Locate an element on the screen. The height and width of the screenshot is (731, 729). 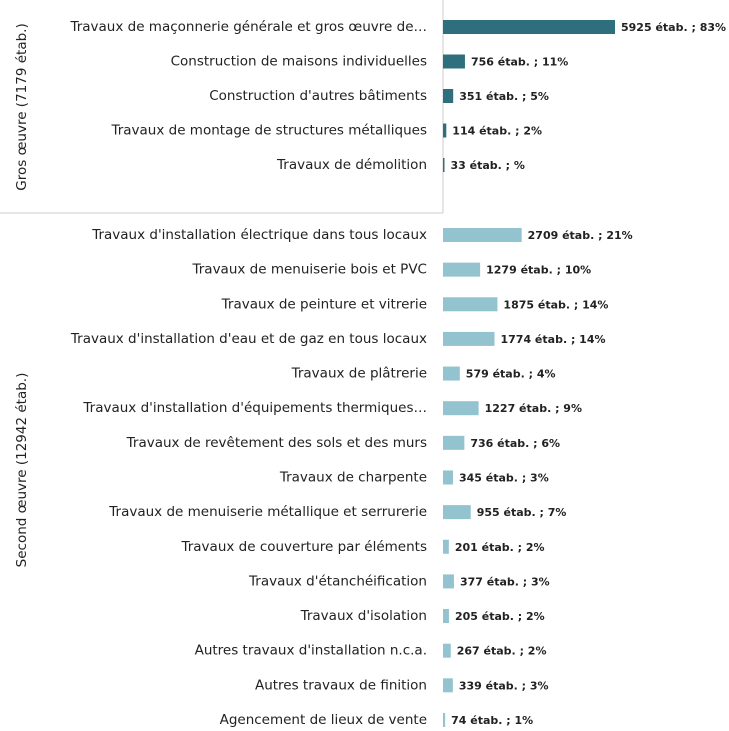
value-label: 201 étab. ; 2% is located at coordinates (500, 547).